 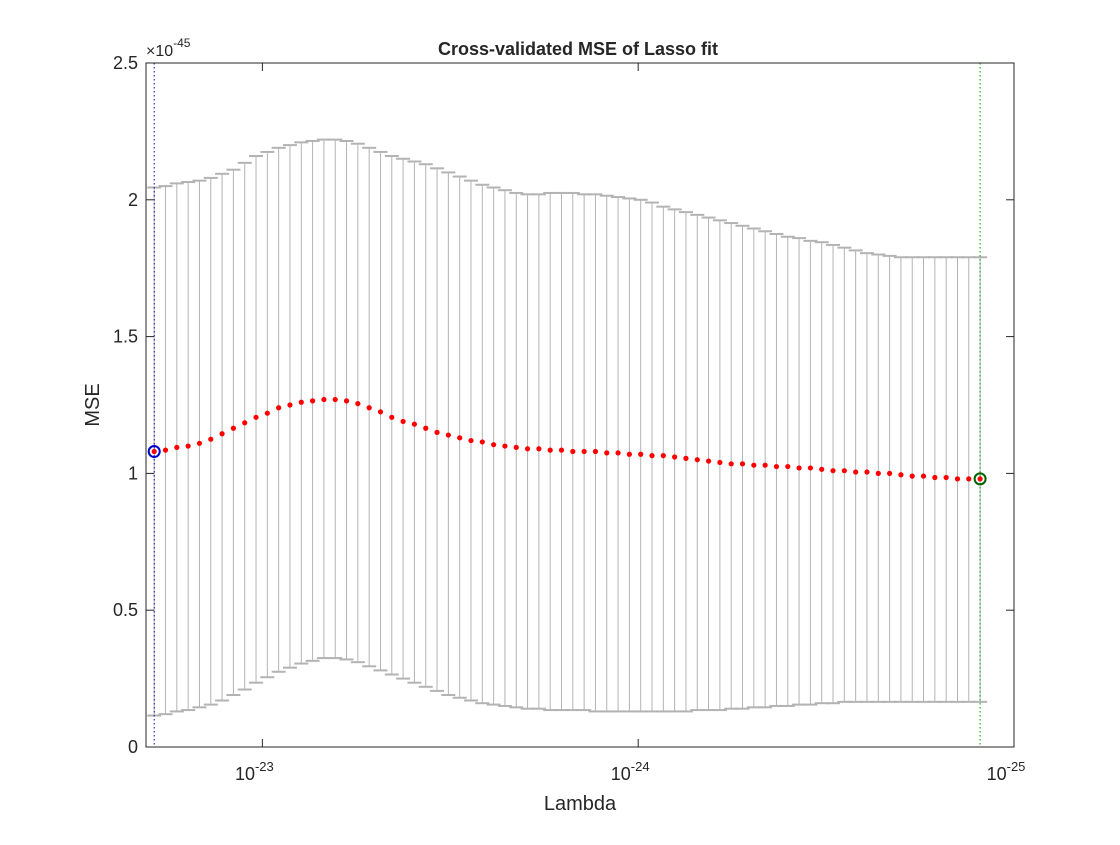 I want to click on y-tick-label: 1, so click(x=133, y=473).